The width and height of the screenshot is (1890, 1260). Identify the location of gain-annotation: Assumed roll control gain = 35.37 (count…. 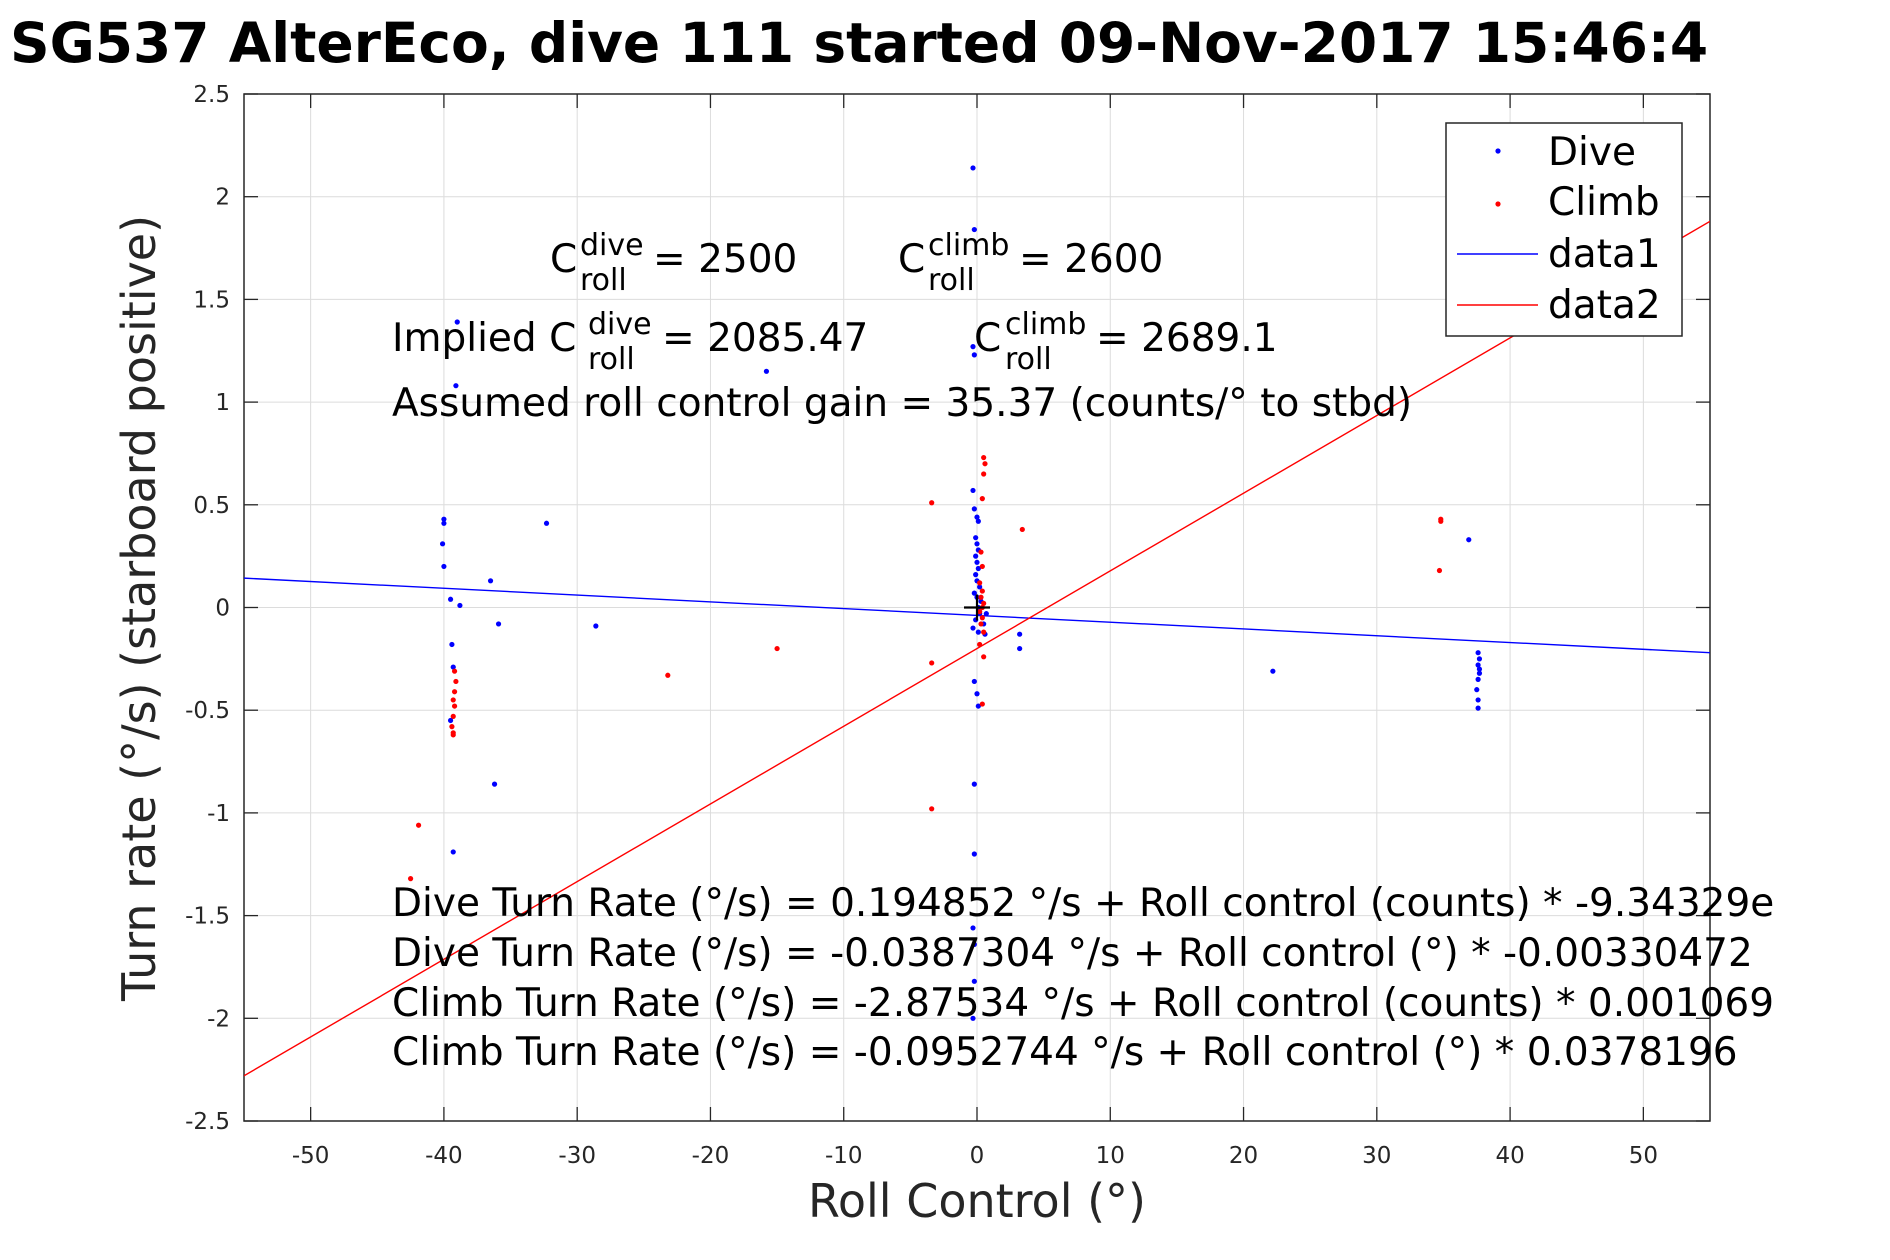
(902, 403).